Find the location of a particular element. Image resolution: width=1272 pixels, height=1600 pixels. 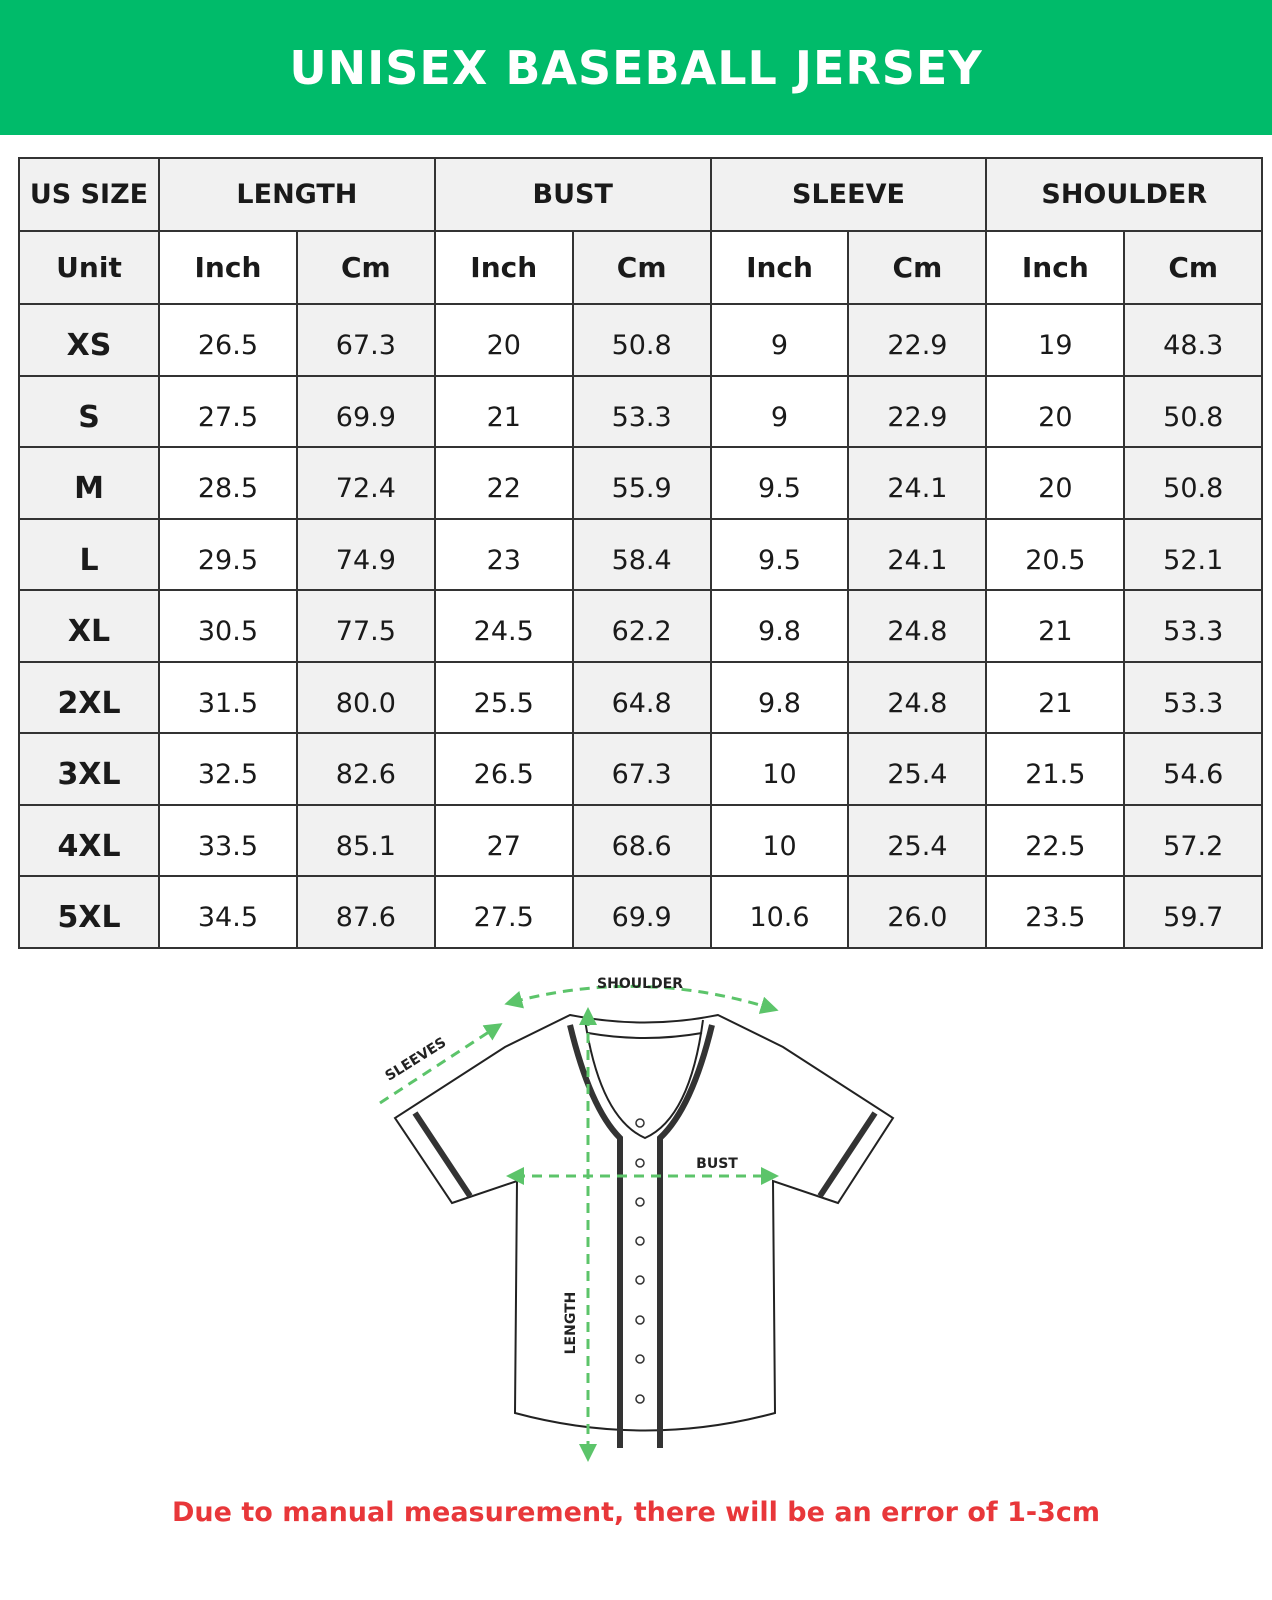

table-row: XS 26.5 67.3 20 50.8 9 22.9 19 48.3 is located at coordinates (641, 340).